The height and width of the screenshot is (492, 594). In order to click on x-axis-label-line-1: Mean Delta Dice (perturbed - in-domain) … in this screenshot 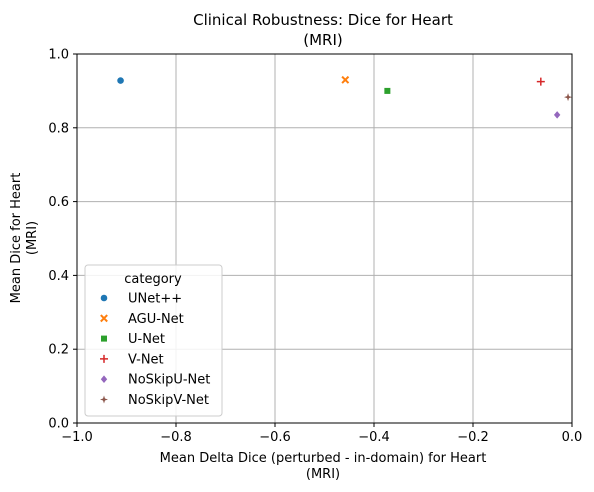, I will do `click(323, 458)`.